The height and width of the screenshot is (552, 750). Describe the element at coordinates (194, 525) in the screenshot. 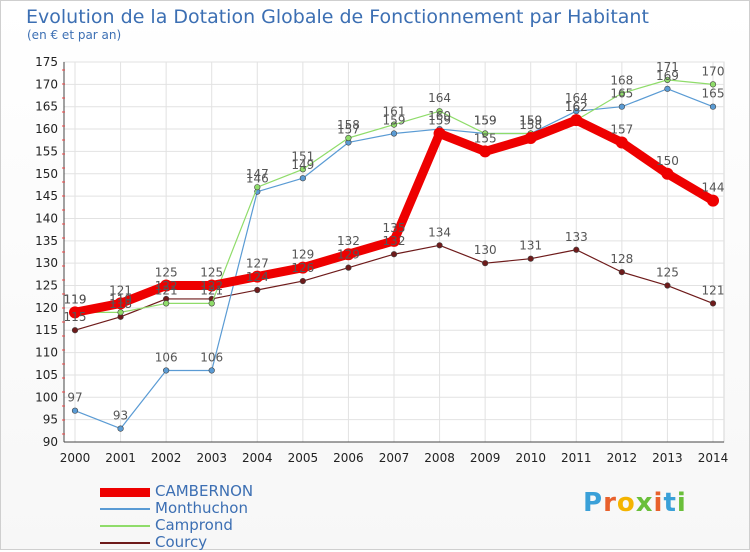

I see `legend-label-camprond: Camprond` at that location.